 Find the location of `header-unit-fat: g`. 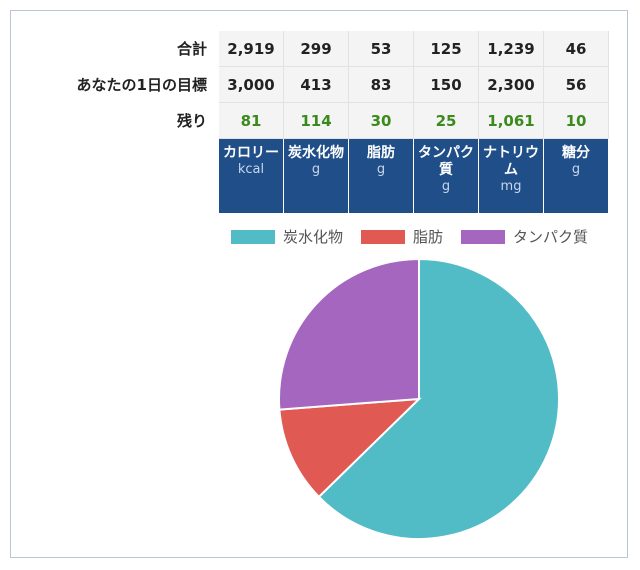

header-unit-fat: g is located at coordinates (381, 169).